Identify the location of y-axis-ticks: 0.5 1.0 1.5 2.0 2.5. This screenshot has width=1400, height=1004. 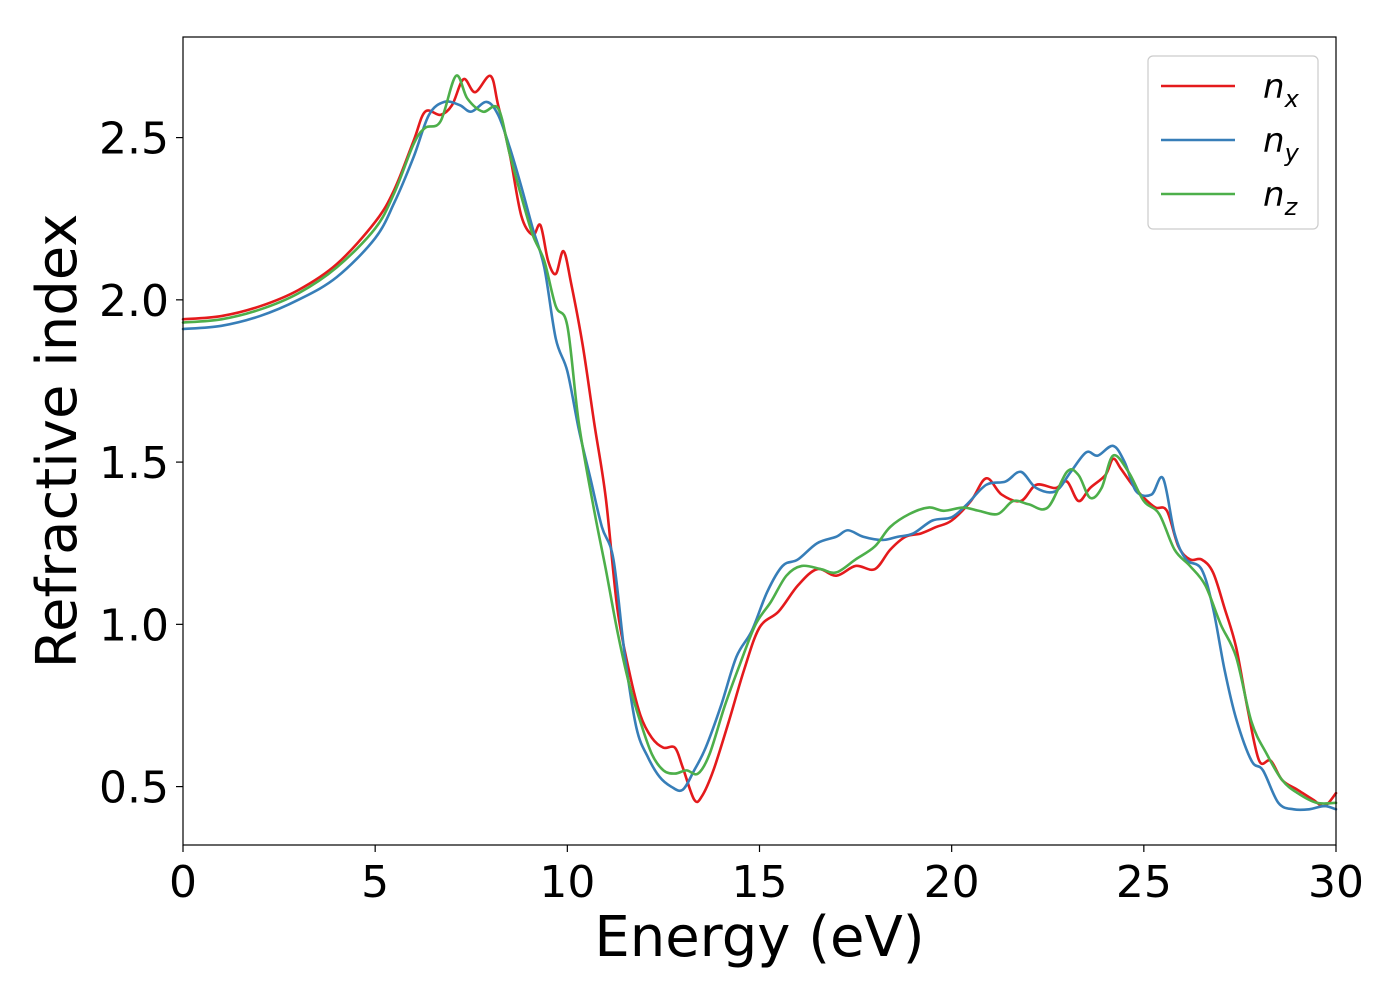
(141, 464).